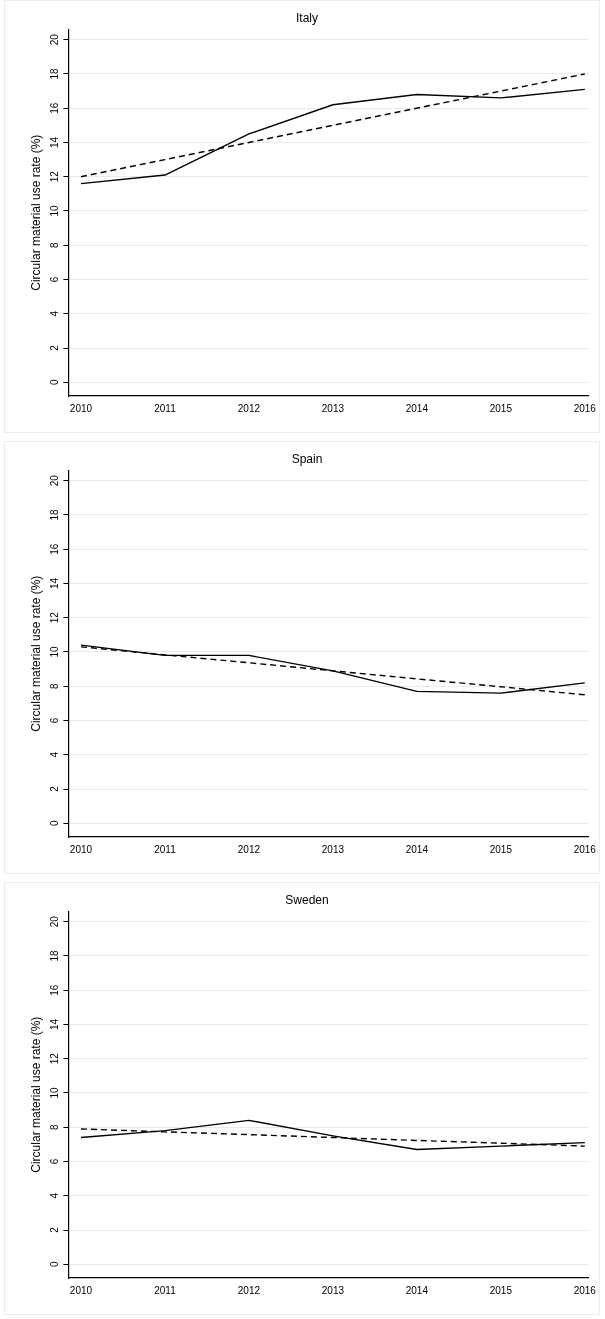  I want to click on chart-title: Sweden, so click(307, 899).